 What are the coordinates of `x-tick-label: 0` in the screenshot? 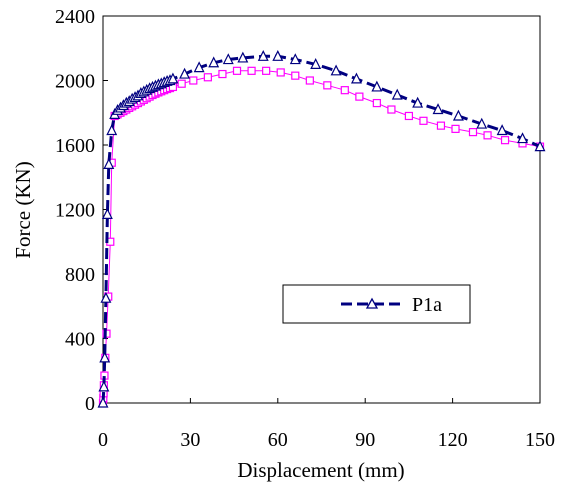 It's located at (103, 440).